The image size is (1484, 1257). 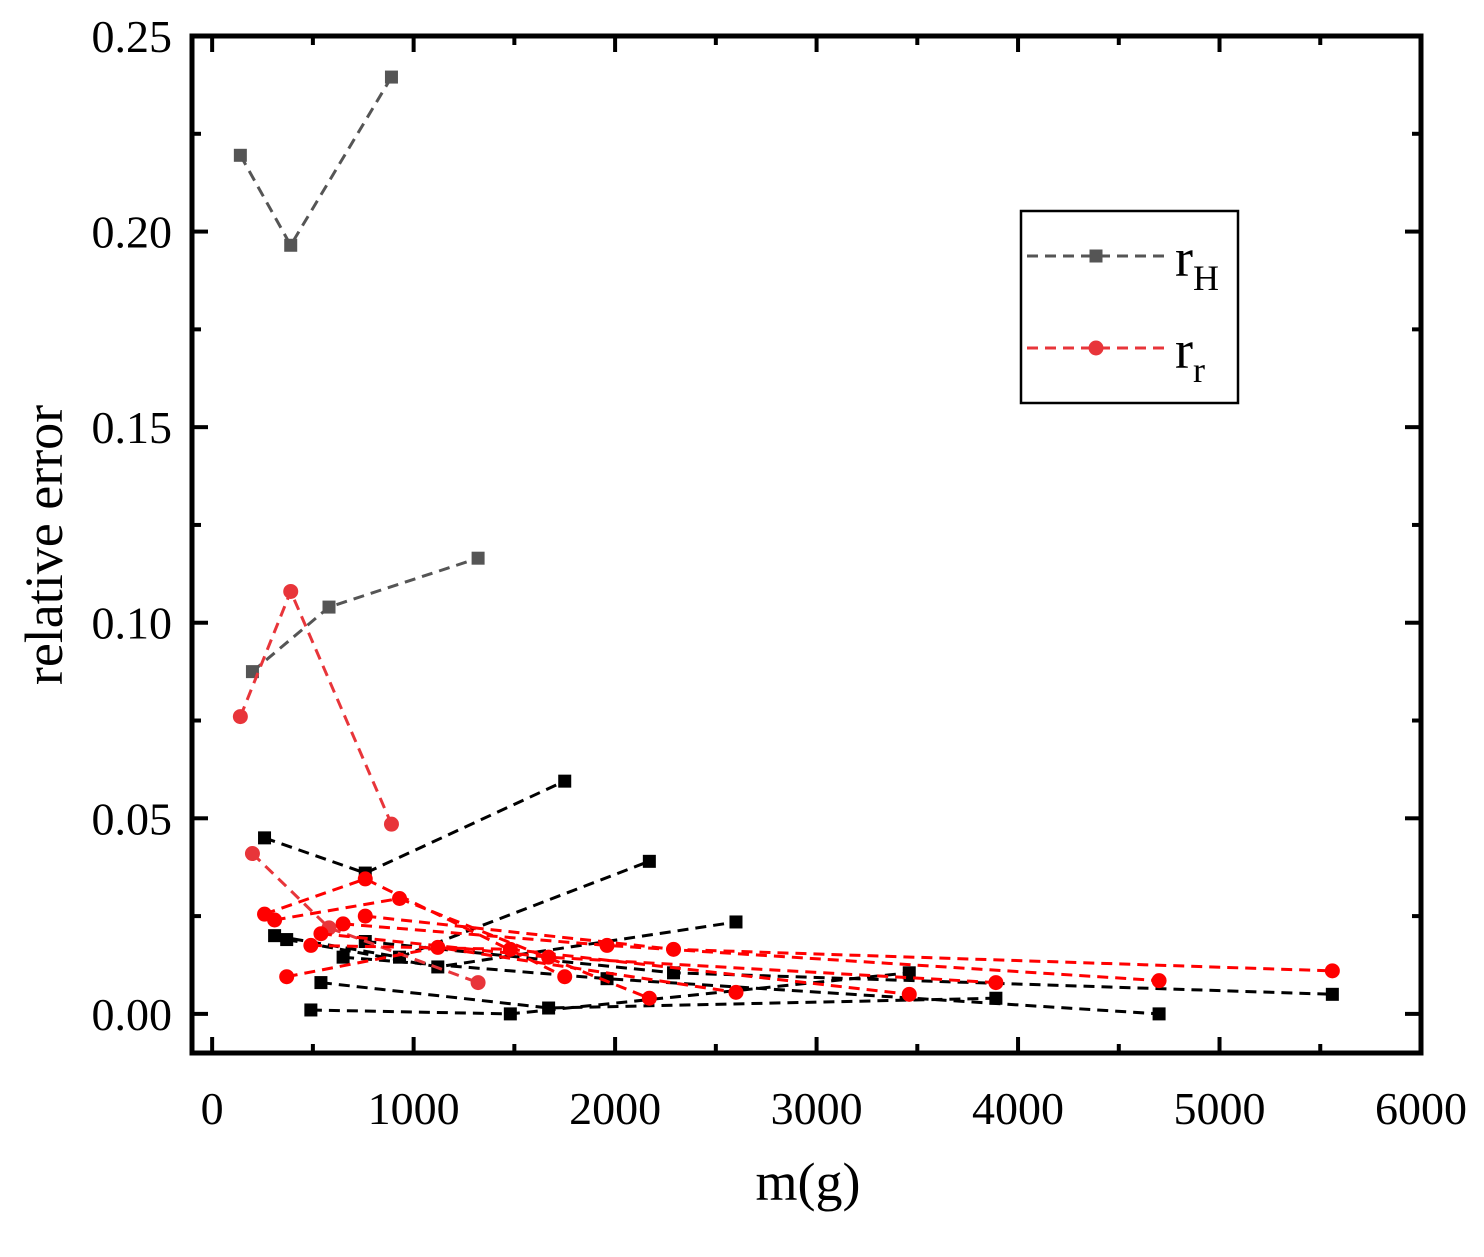 What do you see at coordinates (132, 1014) in the screenshot?
I see `y-tick-label: 0.00` at bounding box center [132, 1014].